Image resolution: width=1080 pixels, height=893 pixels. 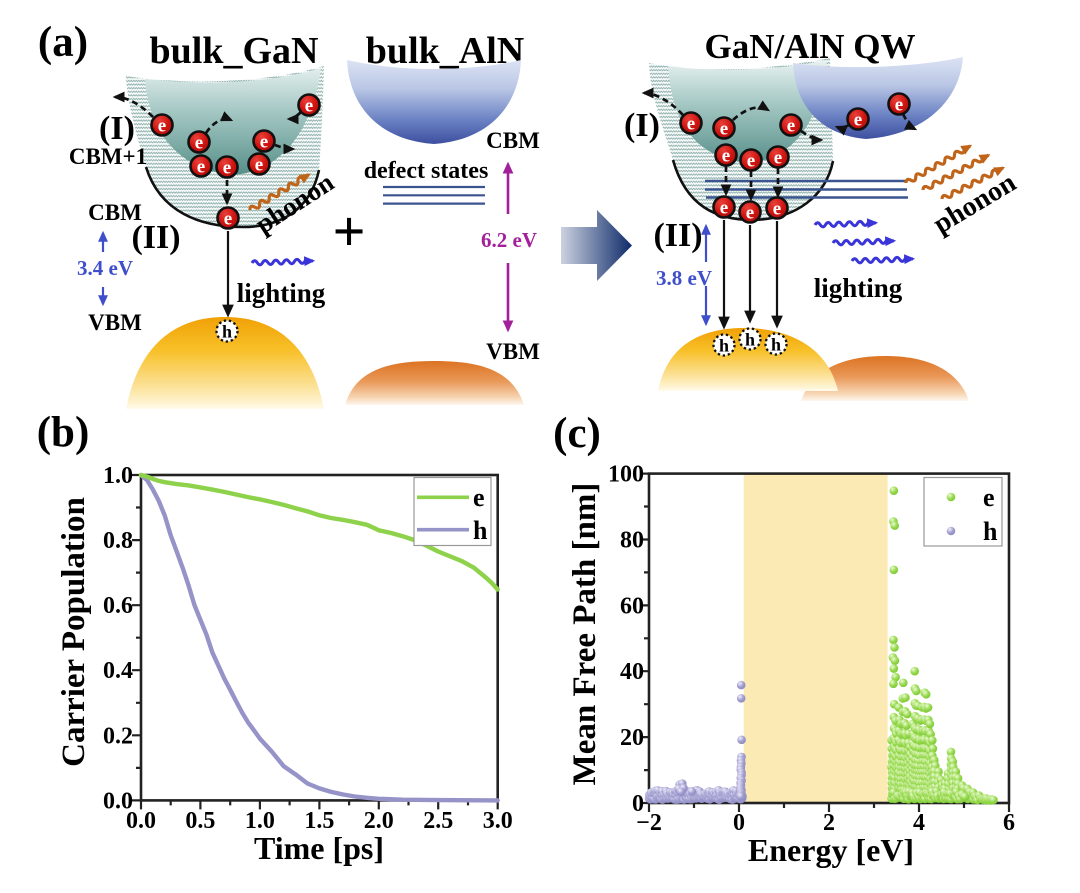 What do you see at coordinates (118, 736) in the screenshot?
I see `svg-text: 0.2` at bounding box center [118, 736].